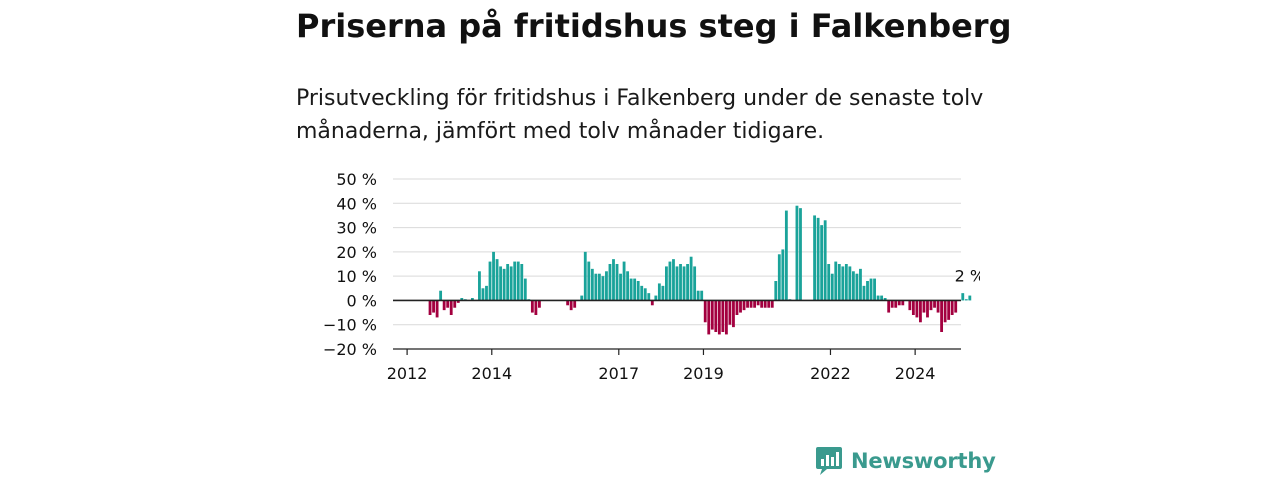 Image resolution: width=1280 pixels, height=480 pixels. What do you see at coordinates (677, 327) in the screenshot?
I see `axis-layer` at bounding box center [677, 327].